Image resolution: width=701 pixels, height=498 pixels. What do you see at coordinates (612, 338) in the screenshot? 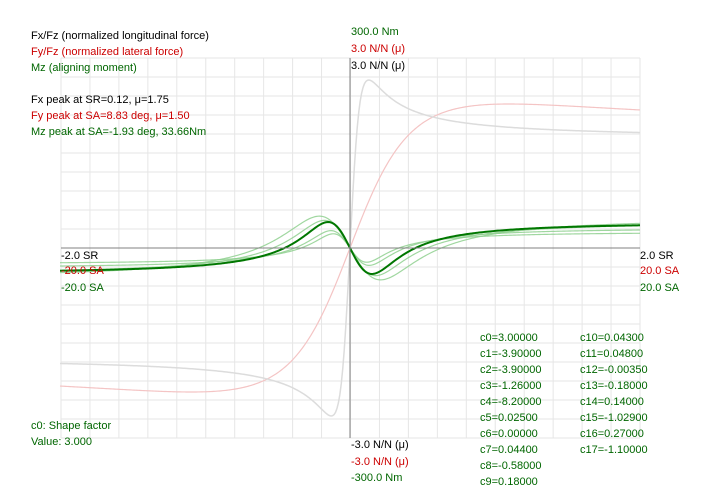
I see `coef-c10: c10=0.04300` at bounding box center [612, 338].